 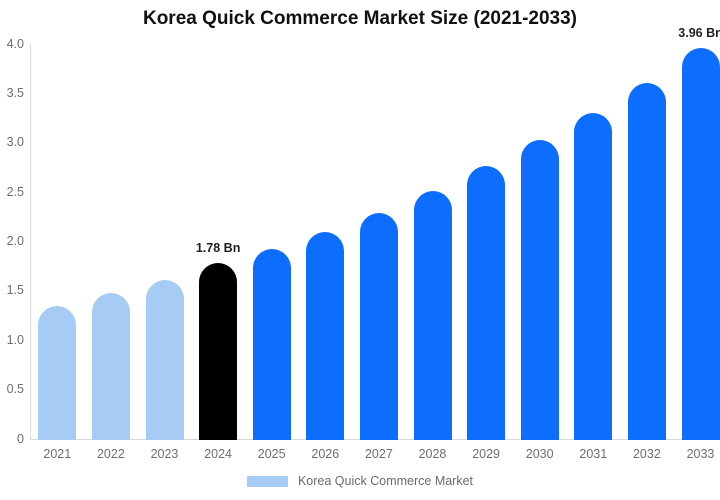 I want to click on y-tick-label: 0.5, so click(x=15, y=389).